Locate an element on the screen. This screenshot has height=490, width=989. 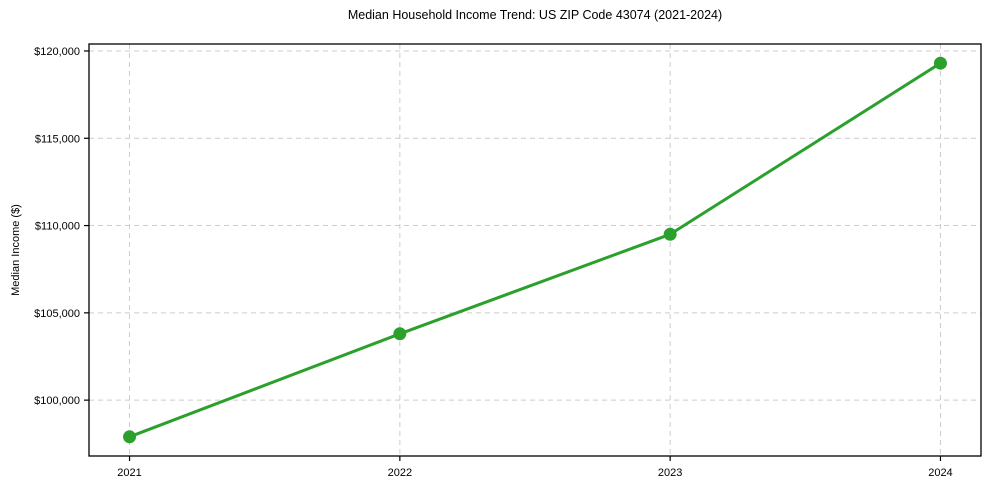
x-tick-label: 2022 is located at coordinates (400, 473).